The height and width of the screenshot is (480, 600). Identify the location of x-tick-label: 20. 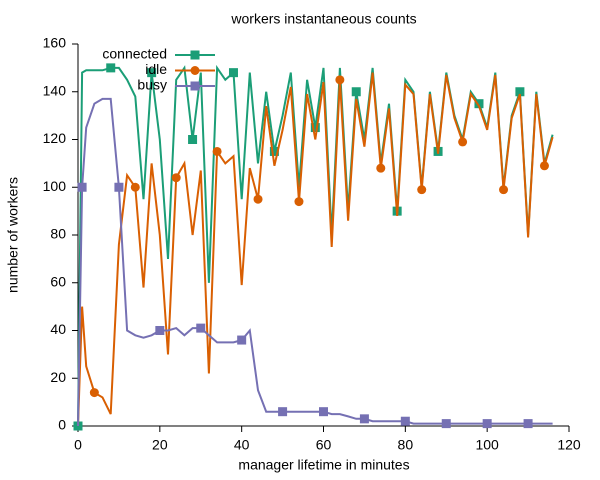
(160, 445).